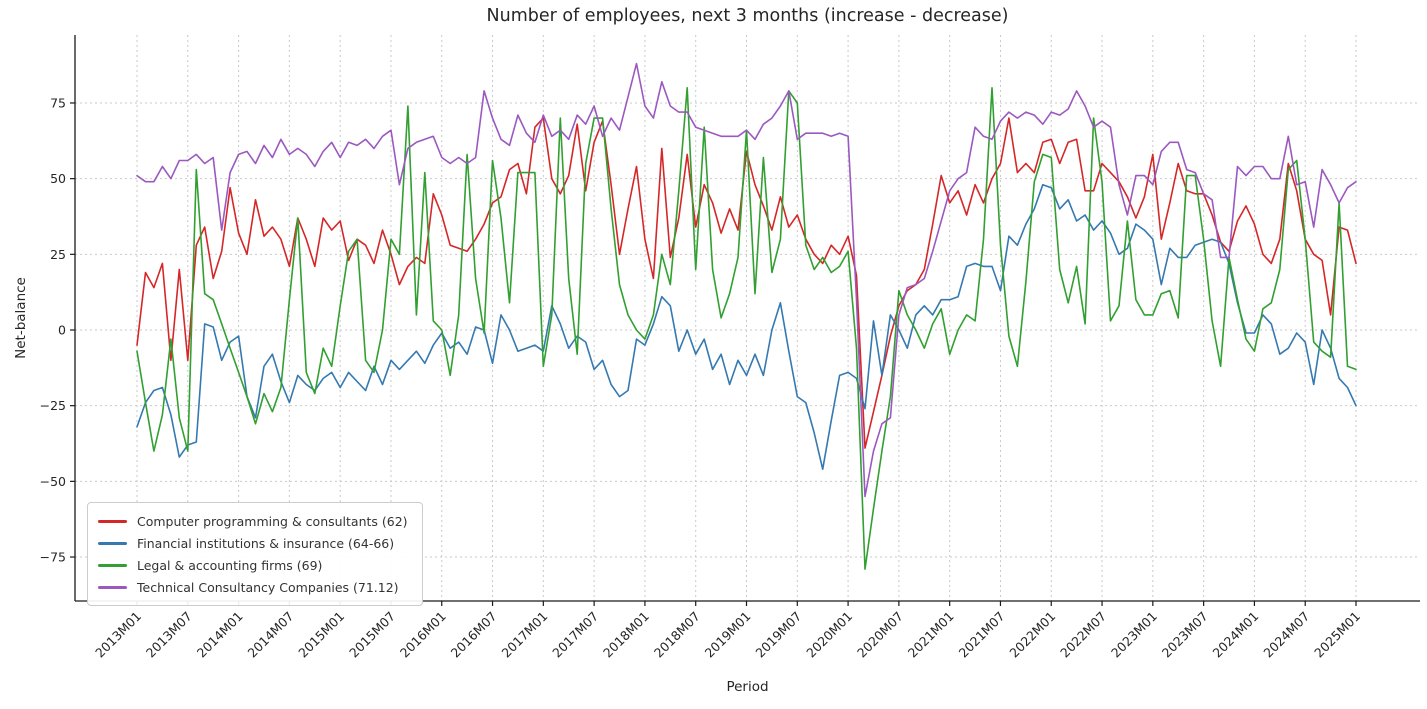 The width and height of the screenshot is (1427, 709). Describe the element at coordinates (62, 330) in the screenshot. I see `y-tick-label: 0` at that location.